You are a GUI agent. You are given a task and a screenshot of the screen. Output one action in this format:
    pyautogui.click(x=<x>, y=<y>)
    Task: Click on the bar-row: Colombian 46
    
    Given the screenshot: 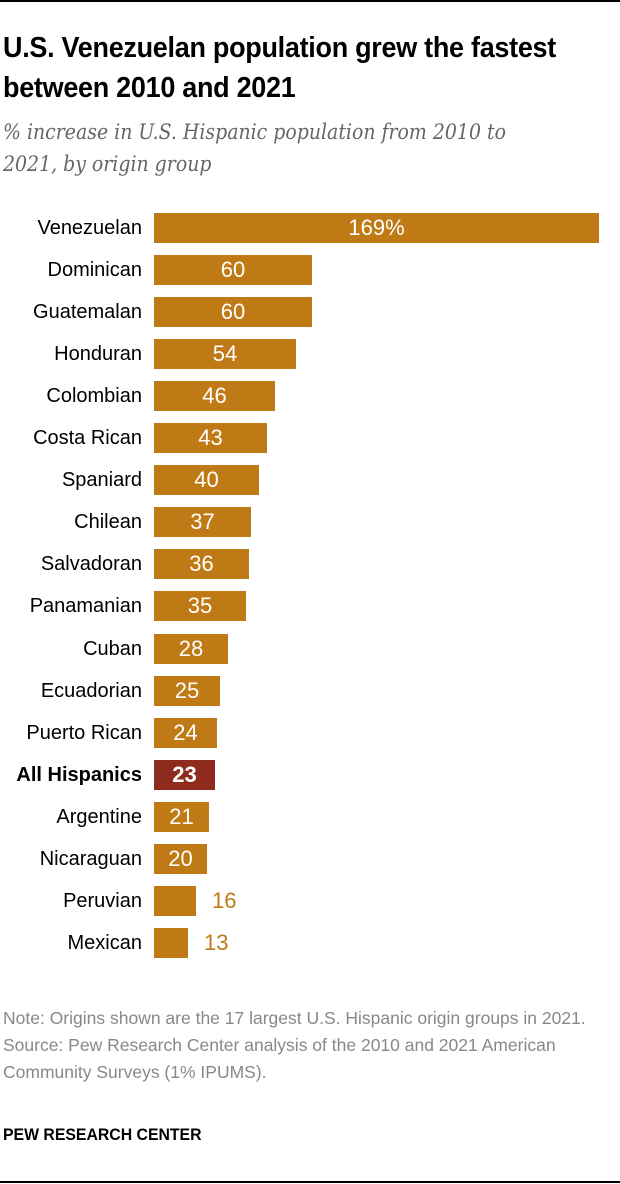 What is the action you would take?
    pyautogui.click(x=310, y=396)
    